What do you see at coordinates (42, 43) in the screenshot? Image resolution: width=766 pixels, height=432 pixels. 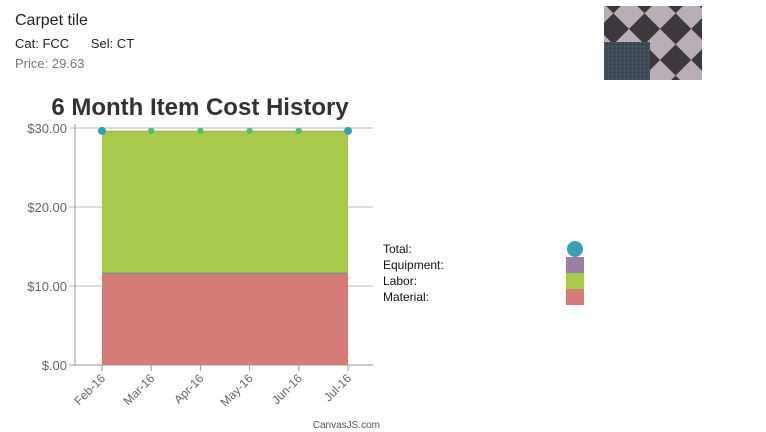 I see `category-code: Cat: FCC` at bounding box center [42, 43].